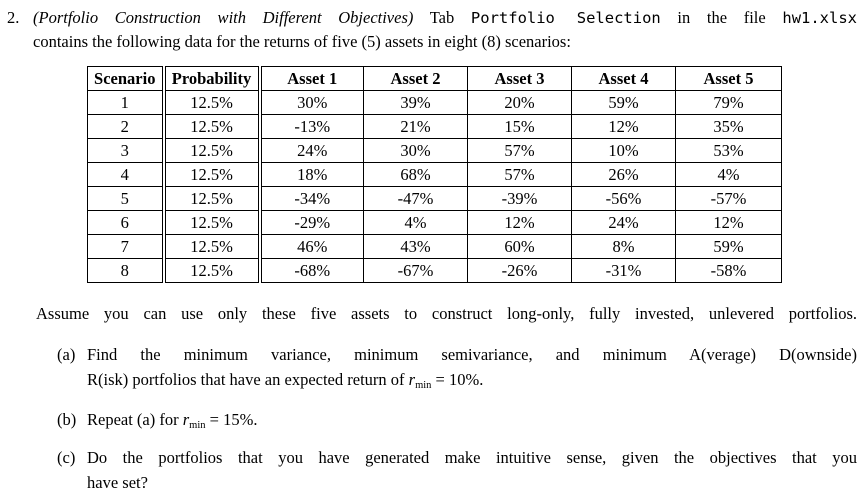  Describe the element at coordinates (623, 246) in the screenshot. I see `cell-asset4: 8%` at that location.